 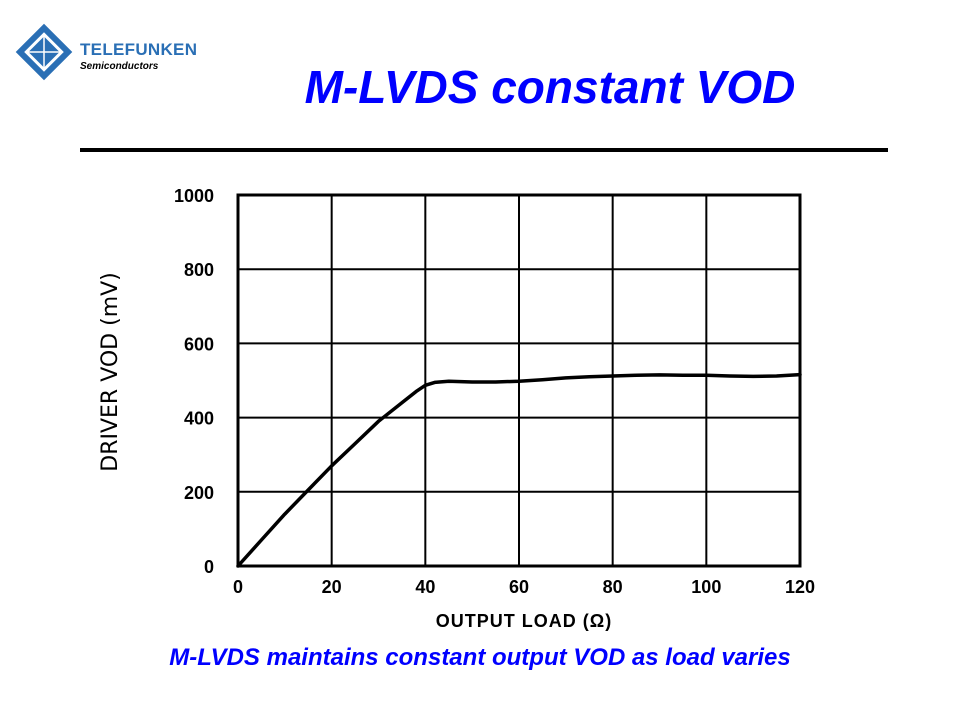 What do you see at coordinates (800, 587) in the screenshot?
I see `x-tick-label: 120` at bounding box center [800, 587].